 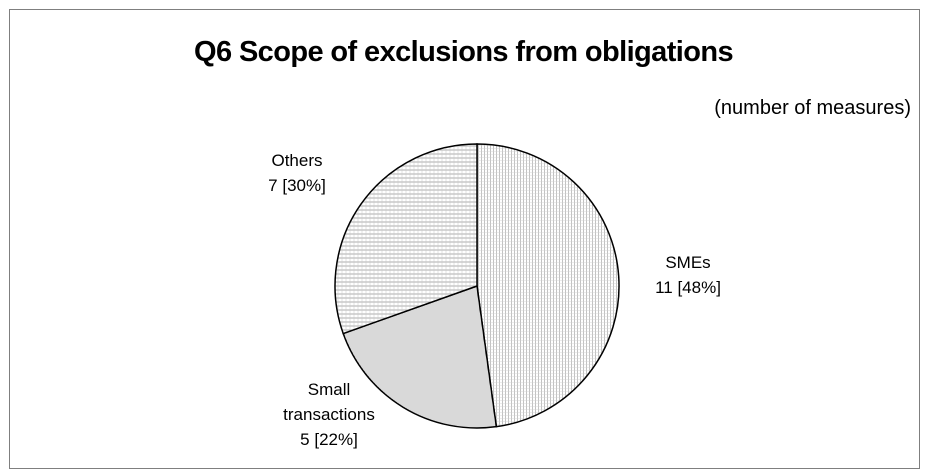 I want to click on slice-label-smes: SMEs 11 [48%], so click(x=688, y=275).